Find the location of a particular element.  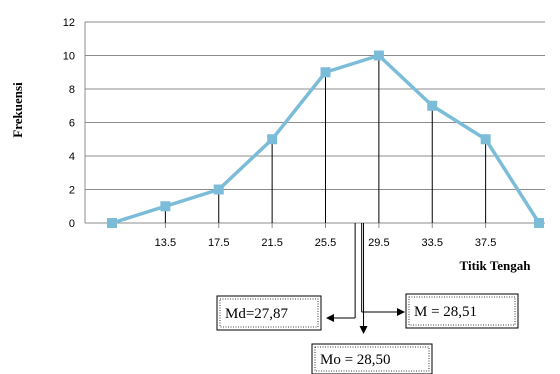

y-tick-label: 12 is located at coordinates (69, 23).